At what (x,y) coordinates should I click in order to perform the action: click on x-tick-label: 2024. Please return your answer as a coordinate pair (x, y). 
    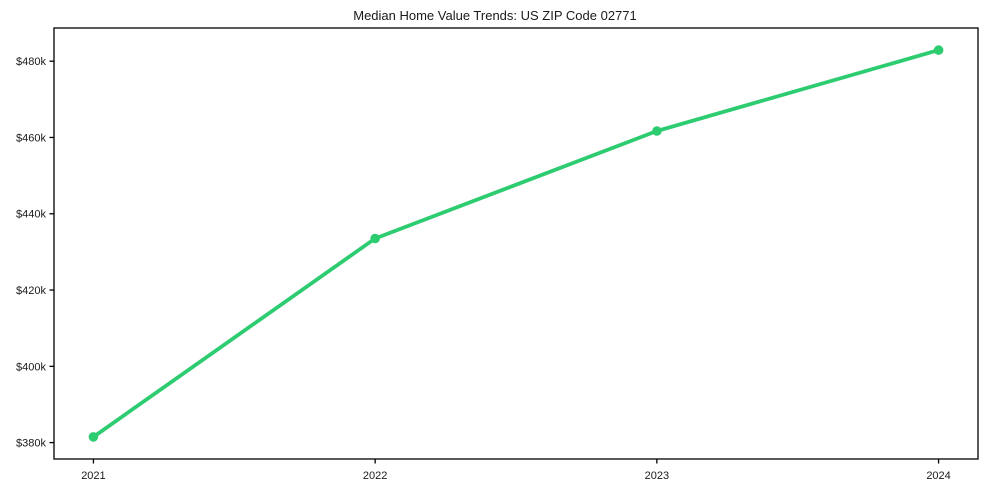
    Looking at the image, I should click on (938, 476).